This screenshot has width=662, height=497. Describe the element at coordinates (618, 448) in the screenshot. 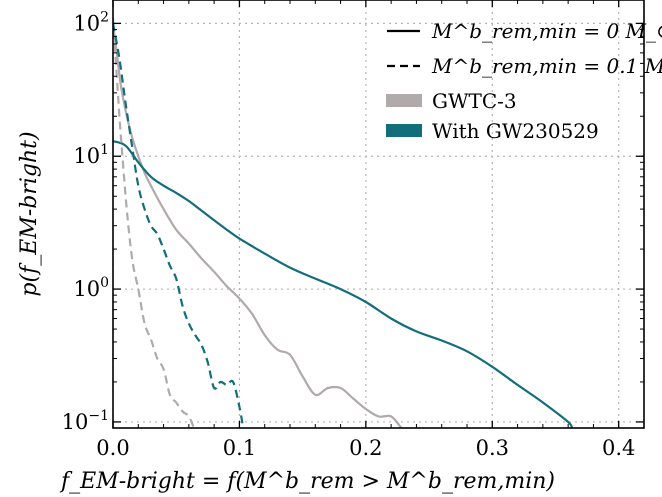

I see `x-tick-label: 0.4` at that location.